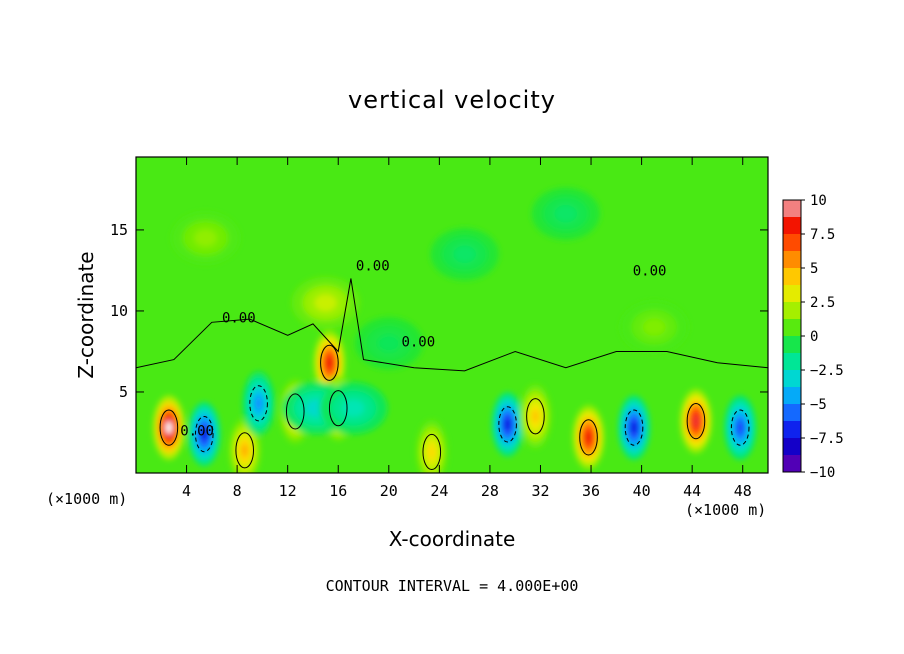 The width and height of the screenshot is (904, 654). I want to click on colorbar: 10 7.5 5 2.5 0 −2.5 −5 −7.5 −10, so click(813, 337).